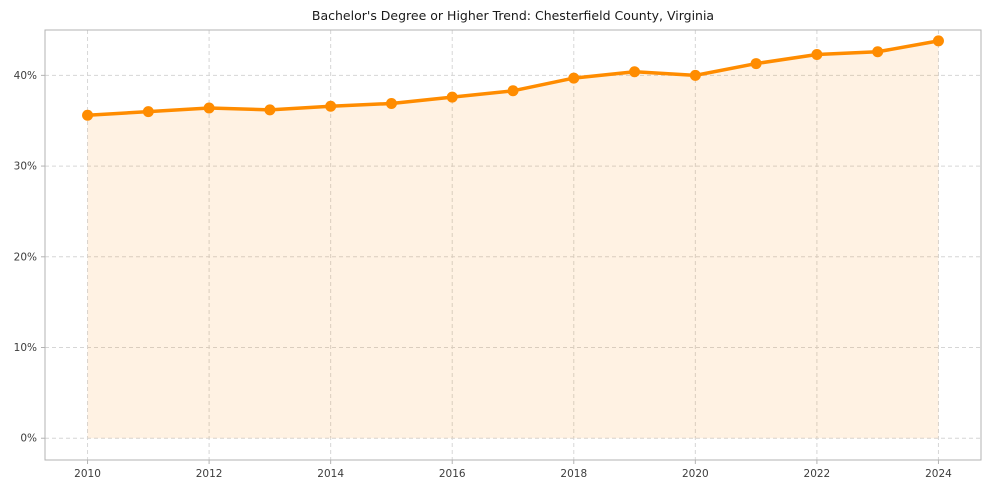  Describe the element at coordinates (938, 41) in the screenshot. I see `data-point-2024` at that location.